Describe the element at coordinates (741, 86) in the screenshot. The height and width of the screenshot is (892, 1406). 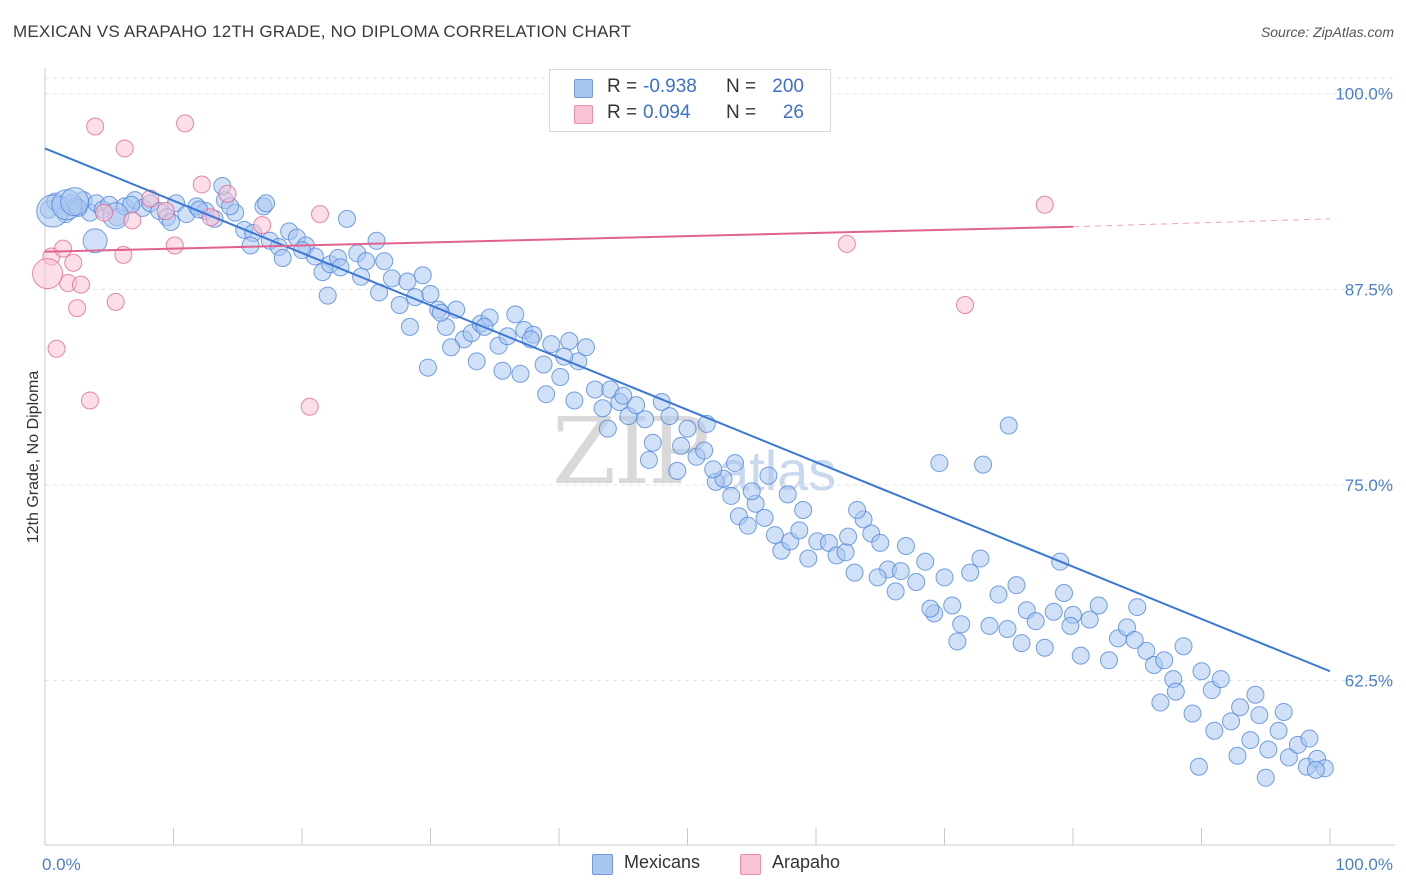
I see `legend-n-label: N =` at that location.